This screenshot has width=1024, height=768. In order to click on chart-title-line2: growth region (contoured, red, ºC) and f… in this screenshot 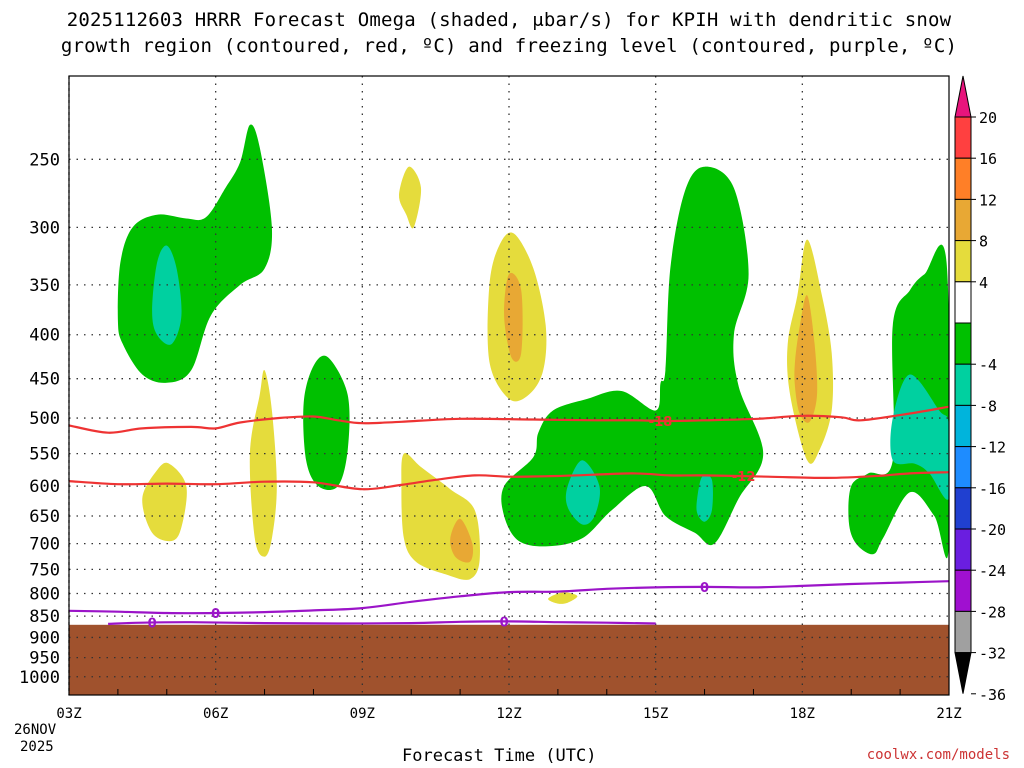, I will do `click(509, 46)`.